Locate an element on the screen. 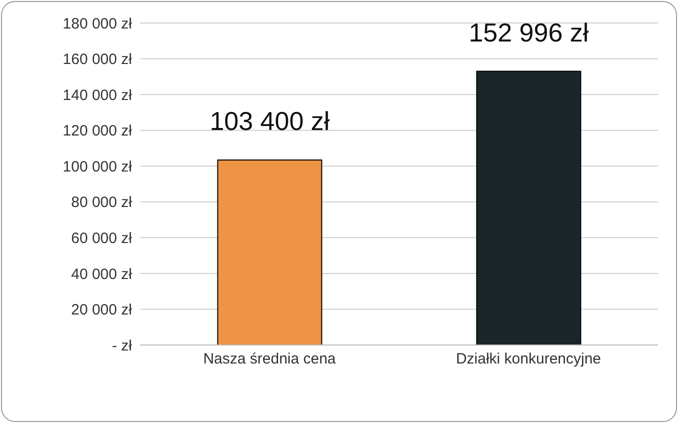 Image resolution: width=680 pixels, height=425 pixels. y-tick-label: 60 000 zł is located at coordinates (102, 238).